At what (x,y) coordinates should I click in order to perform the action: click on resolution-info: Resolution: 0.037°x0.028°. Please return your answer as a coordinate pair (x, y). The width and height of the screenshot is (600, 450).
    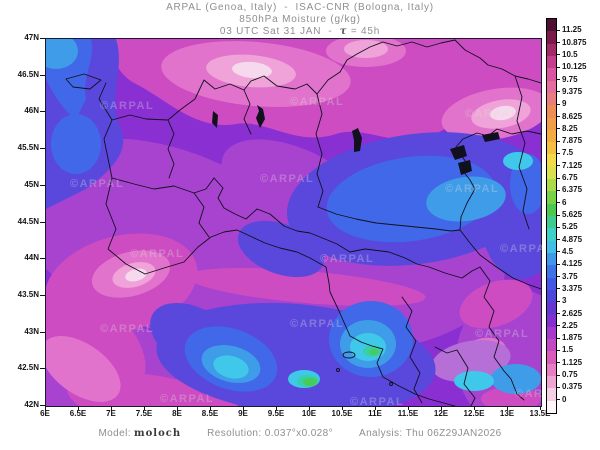
    Looking at the image, I should click on (270, 433).